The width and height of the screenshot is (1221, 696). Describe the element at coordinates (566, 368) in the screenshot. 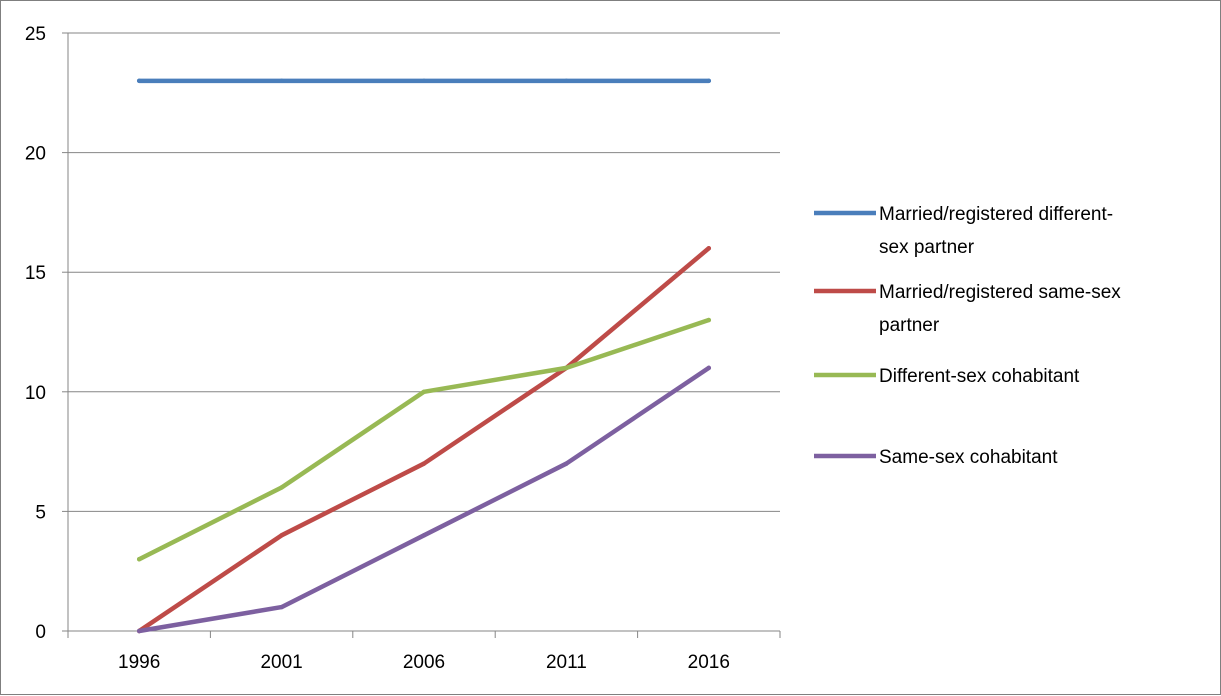

I see `data-point-s3-2011` at that location.